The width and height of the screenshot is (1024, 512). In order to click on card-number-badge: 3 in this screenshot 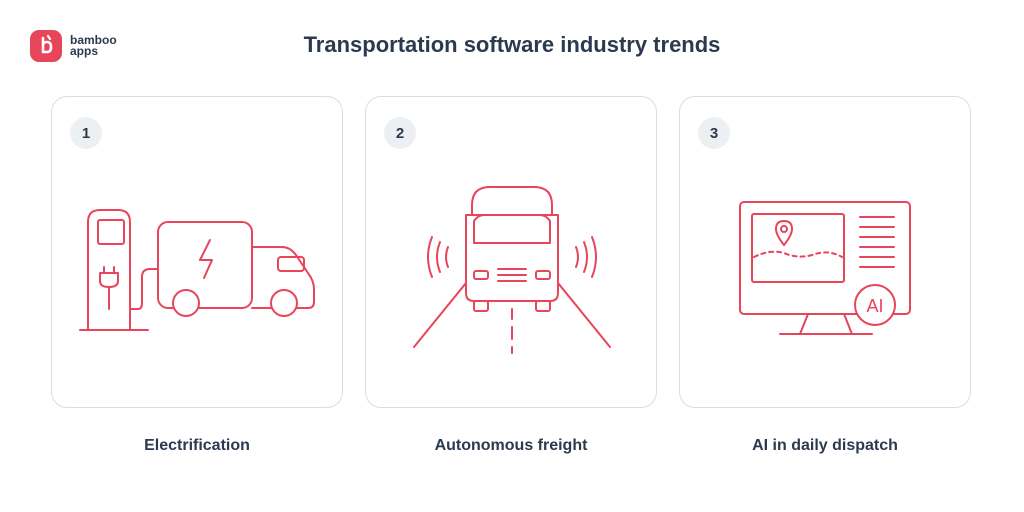, I will do `click(714, 133)`.